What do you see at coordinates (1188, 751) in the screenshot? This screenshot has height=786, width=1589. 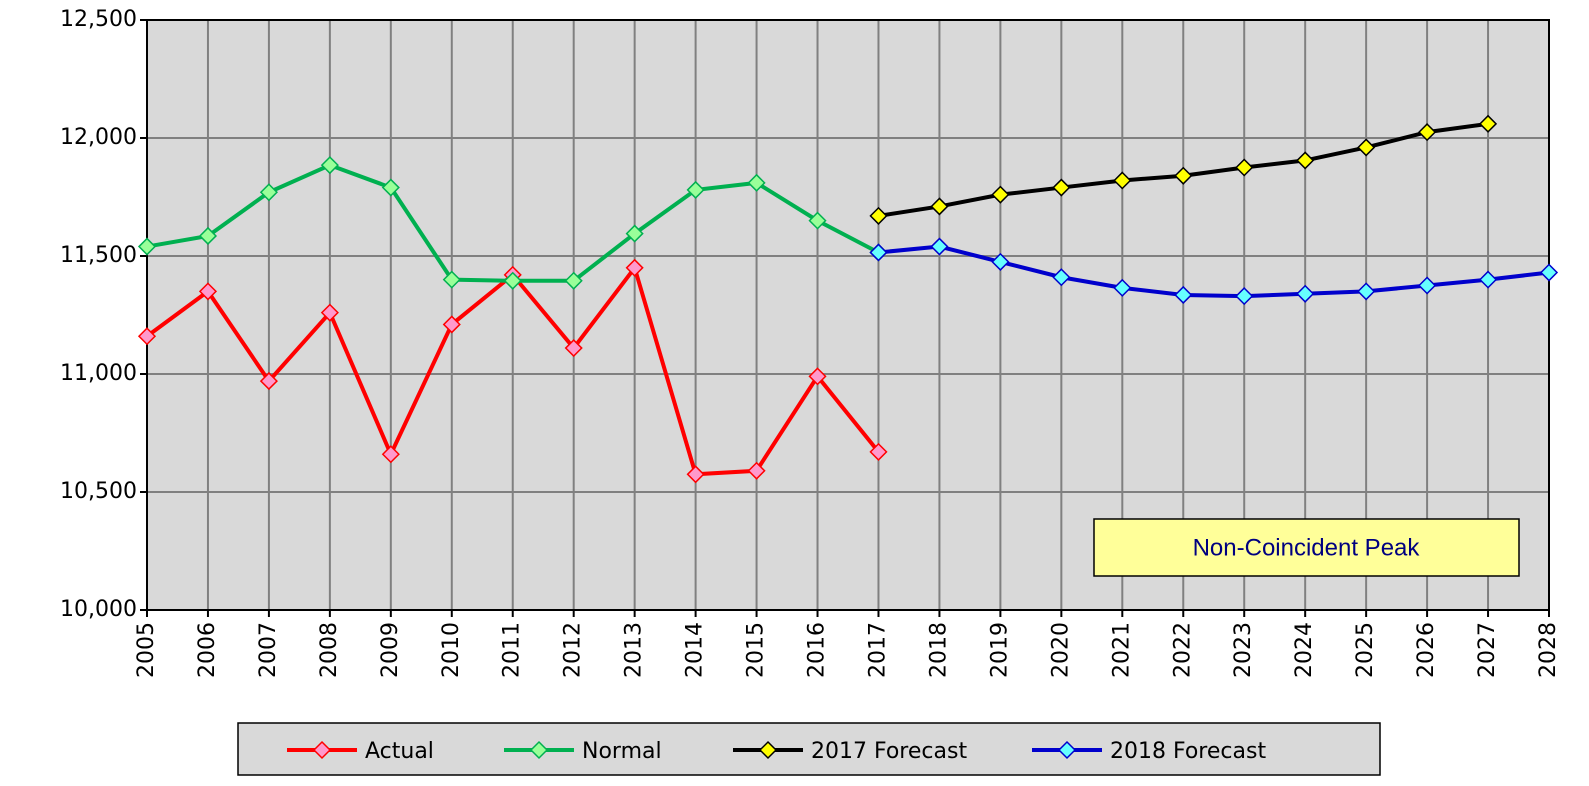 I see `legend-label: 2018 Forecast` at bounding box center [1188, 751].